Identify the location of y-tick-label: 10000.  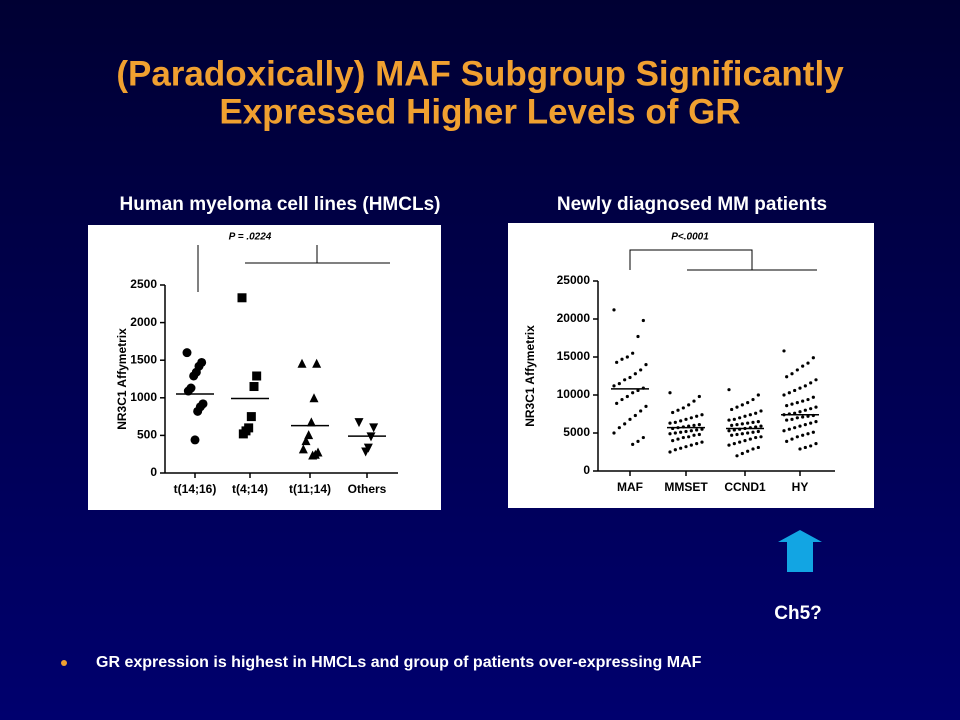
(574, 394).